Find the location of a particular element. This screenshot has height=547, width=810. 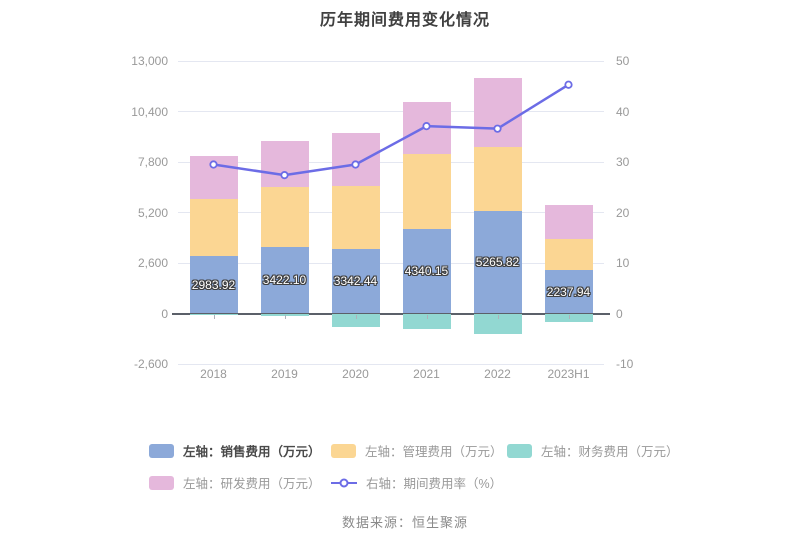

legend-item-finance-expense: 左轴：财务费用（万元） is located at coordinates (593, 450).